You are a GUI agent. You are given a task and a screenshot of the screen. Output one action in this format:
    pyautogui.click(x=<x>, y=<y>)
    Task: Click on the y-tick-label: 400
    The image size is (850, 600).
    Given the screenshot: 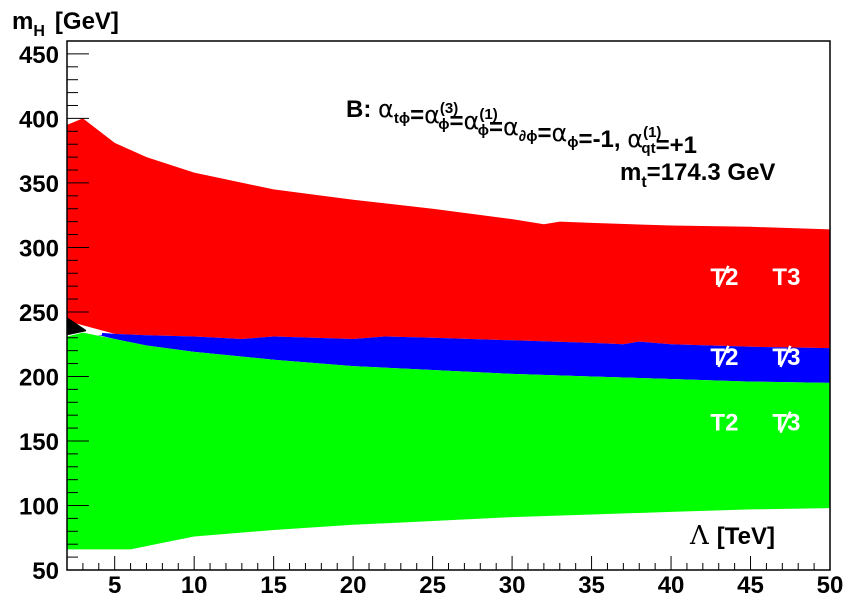 What is the action you would take?
    pyautogui.click(x=39, y=119)
    